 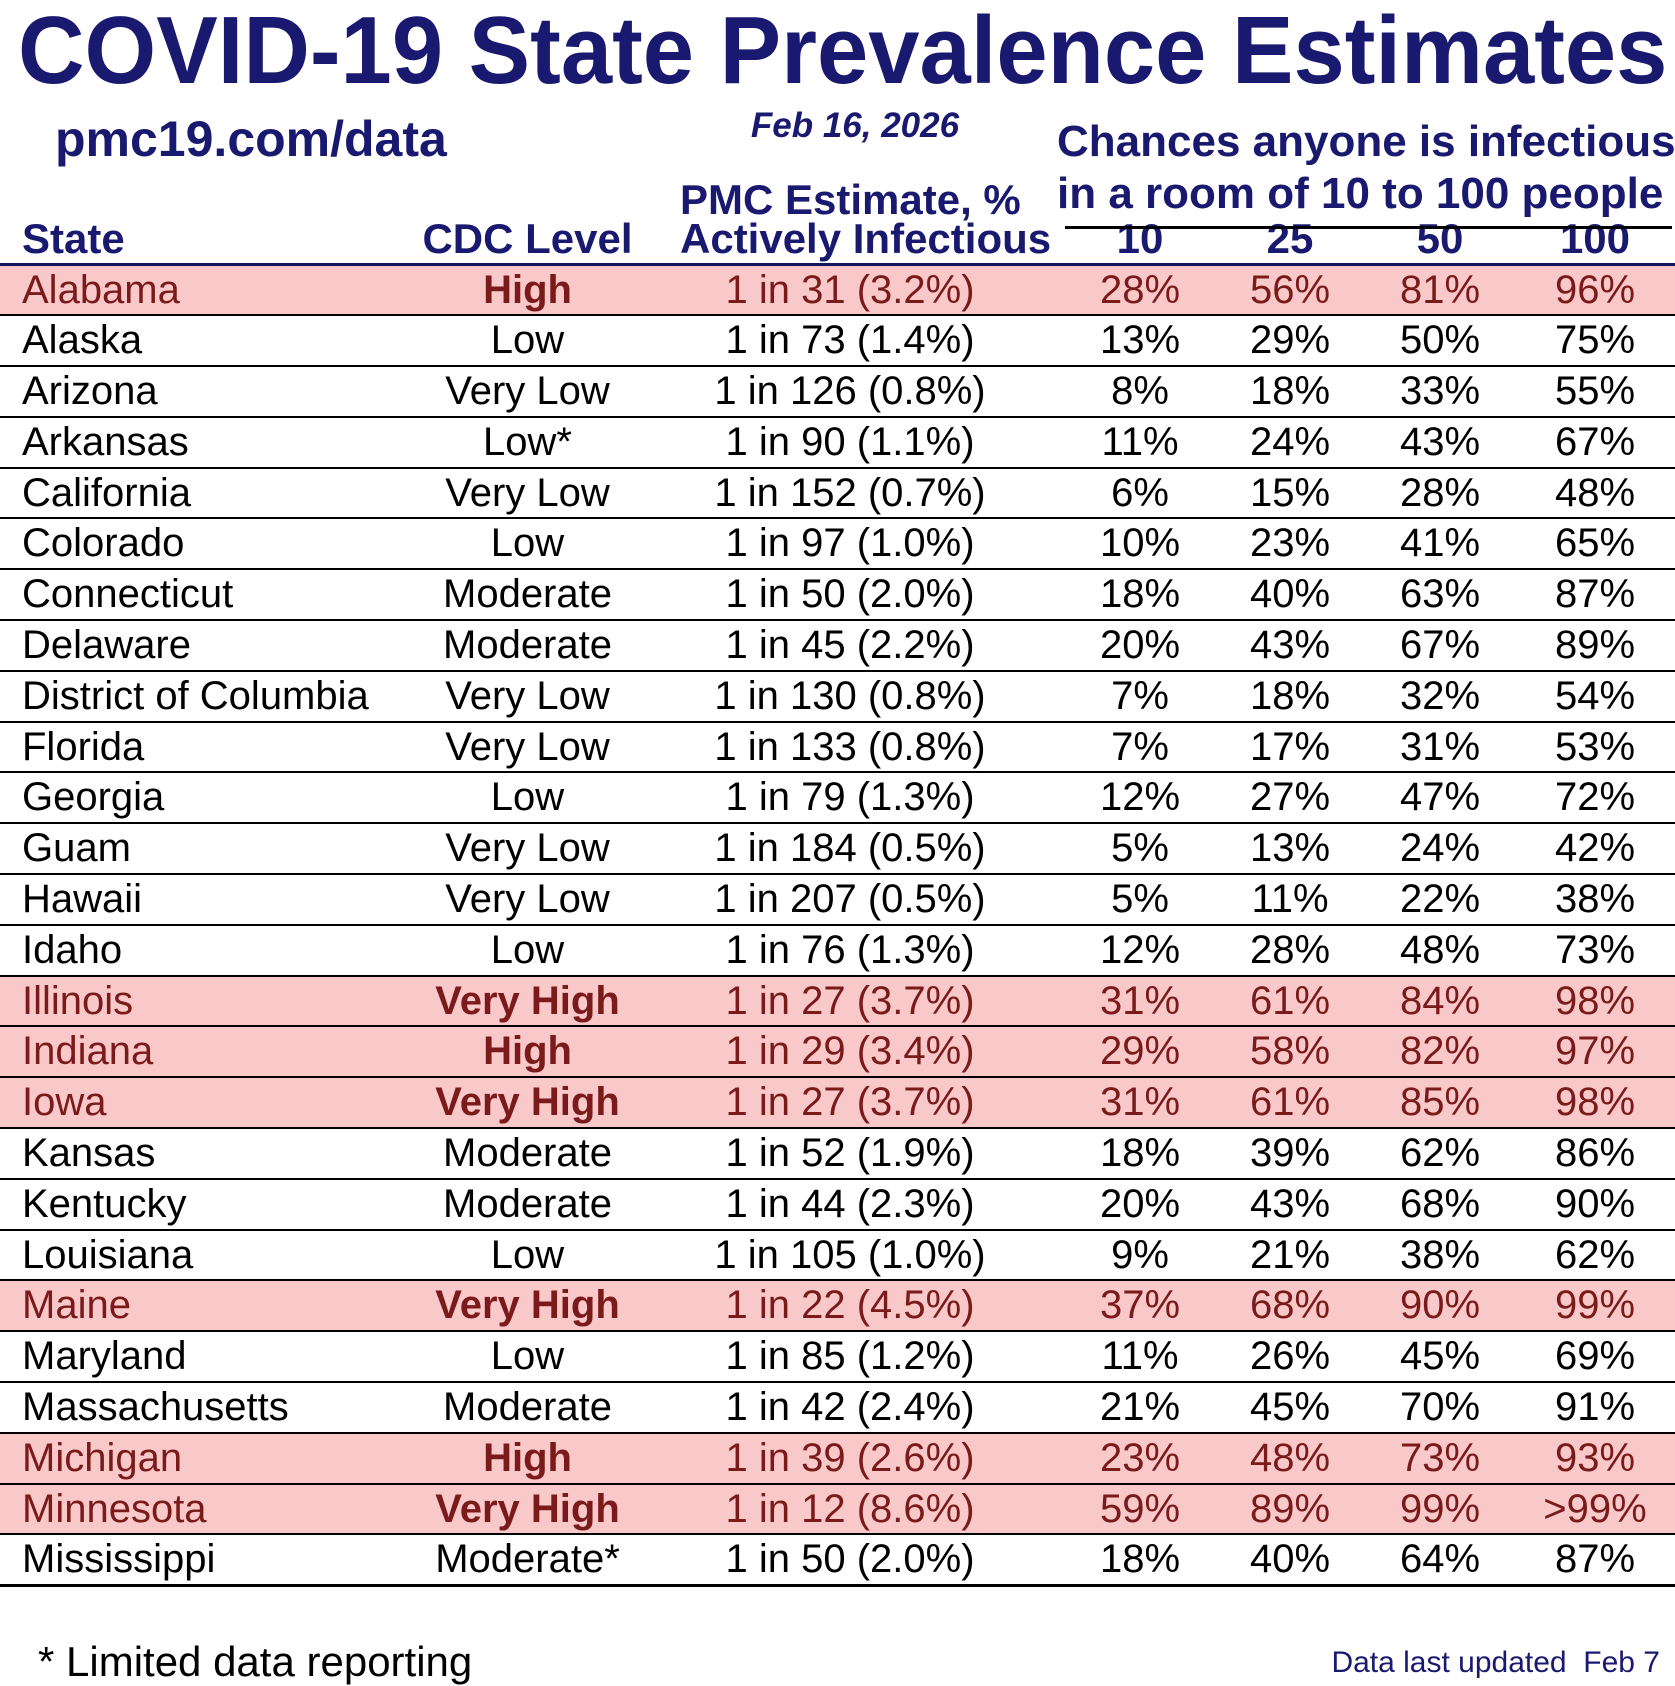 What do you see at coordinates (1140, 1306) in the screenshot?
I see `chance-10-cell: 37%` at bounding box center [1140, 1306].